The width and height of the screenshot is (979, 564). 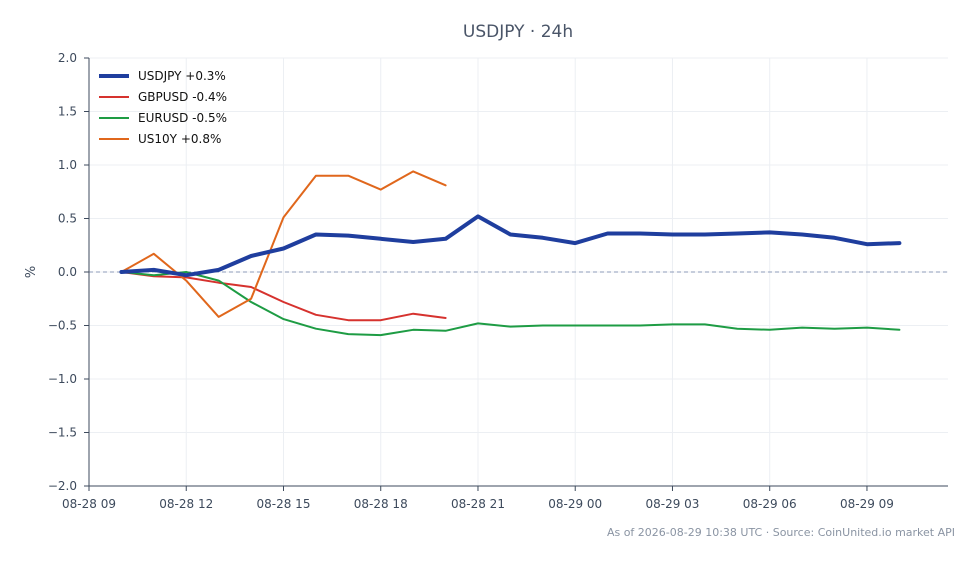 What do you see at coordinates (62, 433) in the screenshot?
I see `y-tick-label: −1.5` at bounding box center [62, 433].